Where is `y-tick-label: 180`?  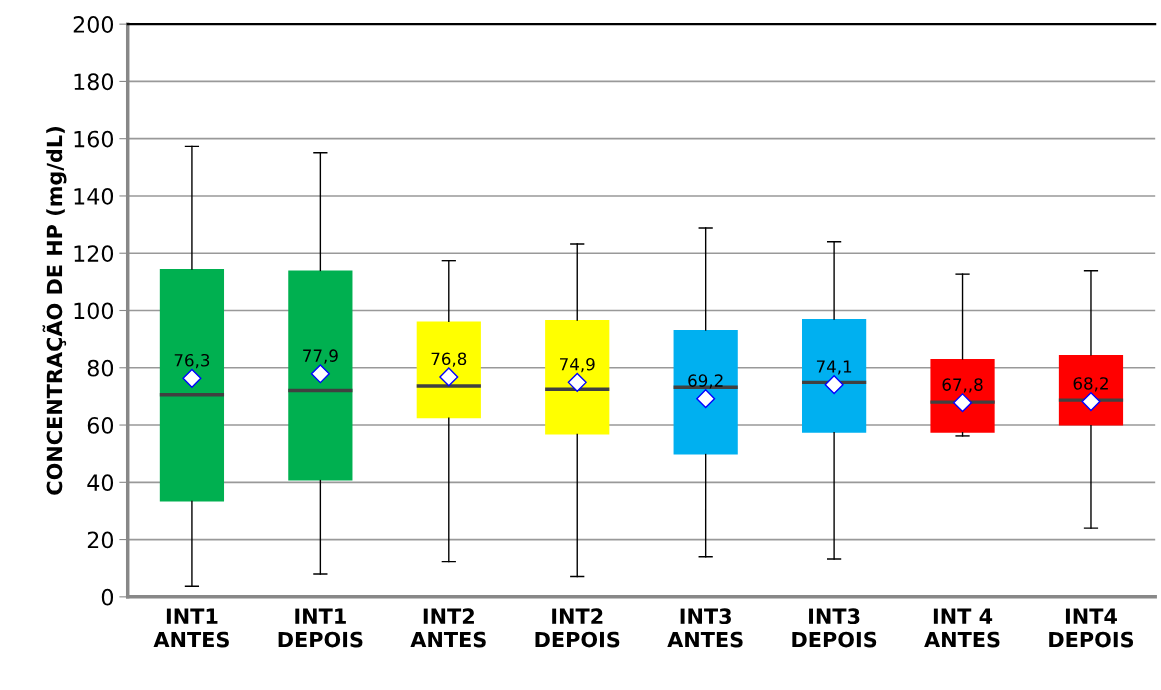 y-tick-label: 180 is located at coordinates (94, 82).